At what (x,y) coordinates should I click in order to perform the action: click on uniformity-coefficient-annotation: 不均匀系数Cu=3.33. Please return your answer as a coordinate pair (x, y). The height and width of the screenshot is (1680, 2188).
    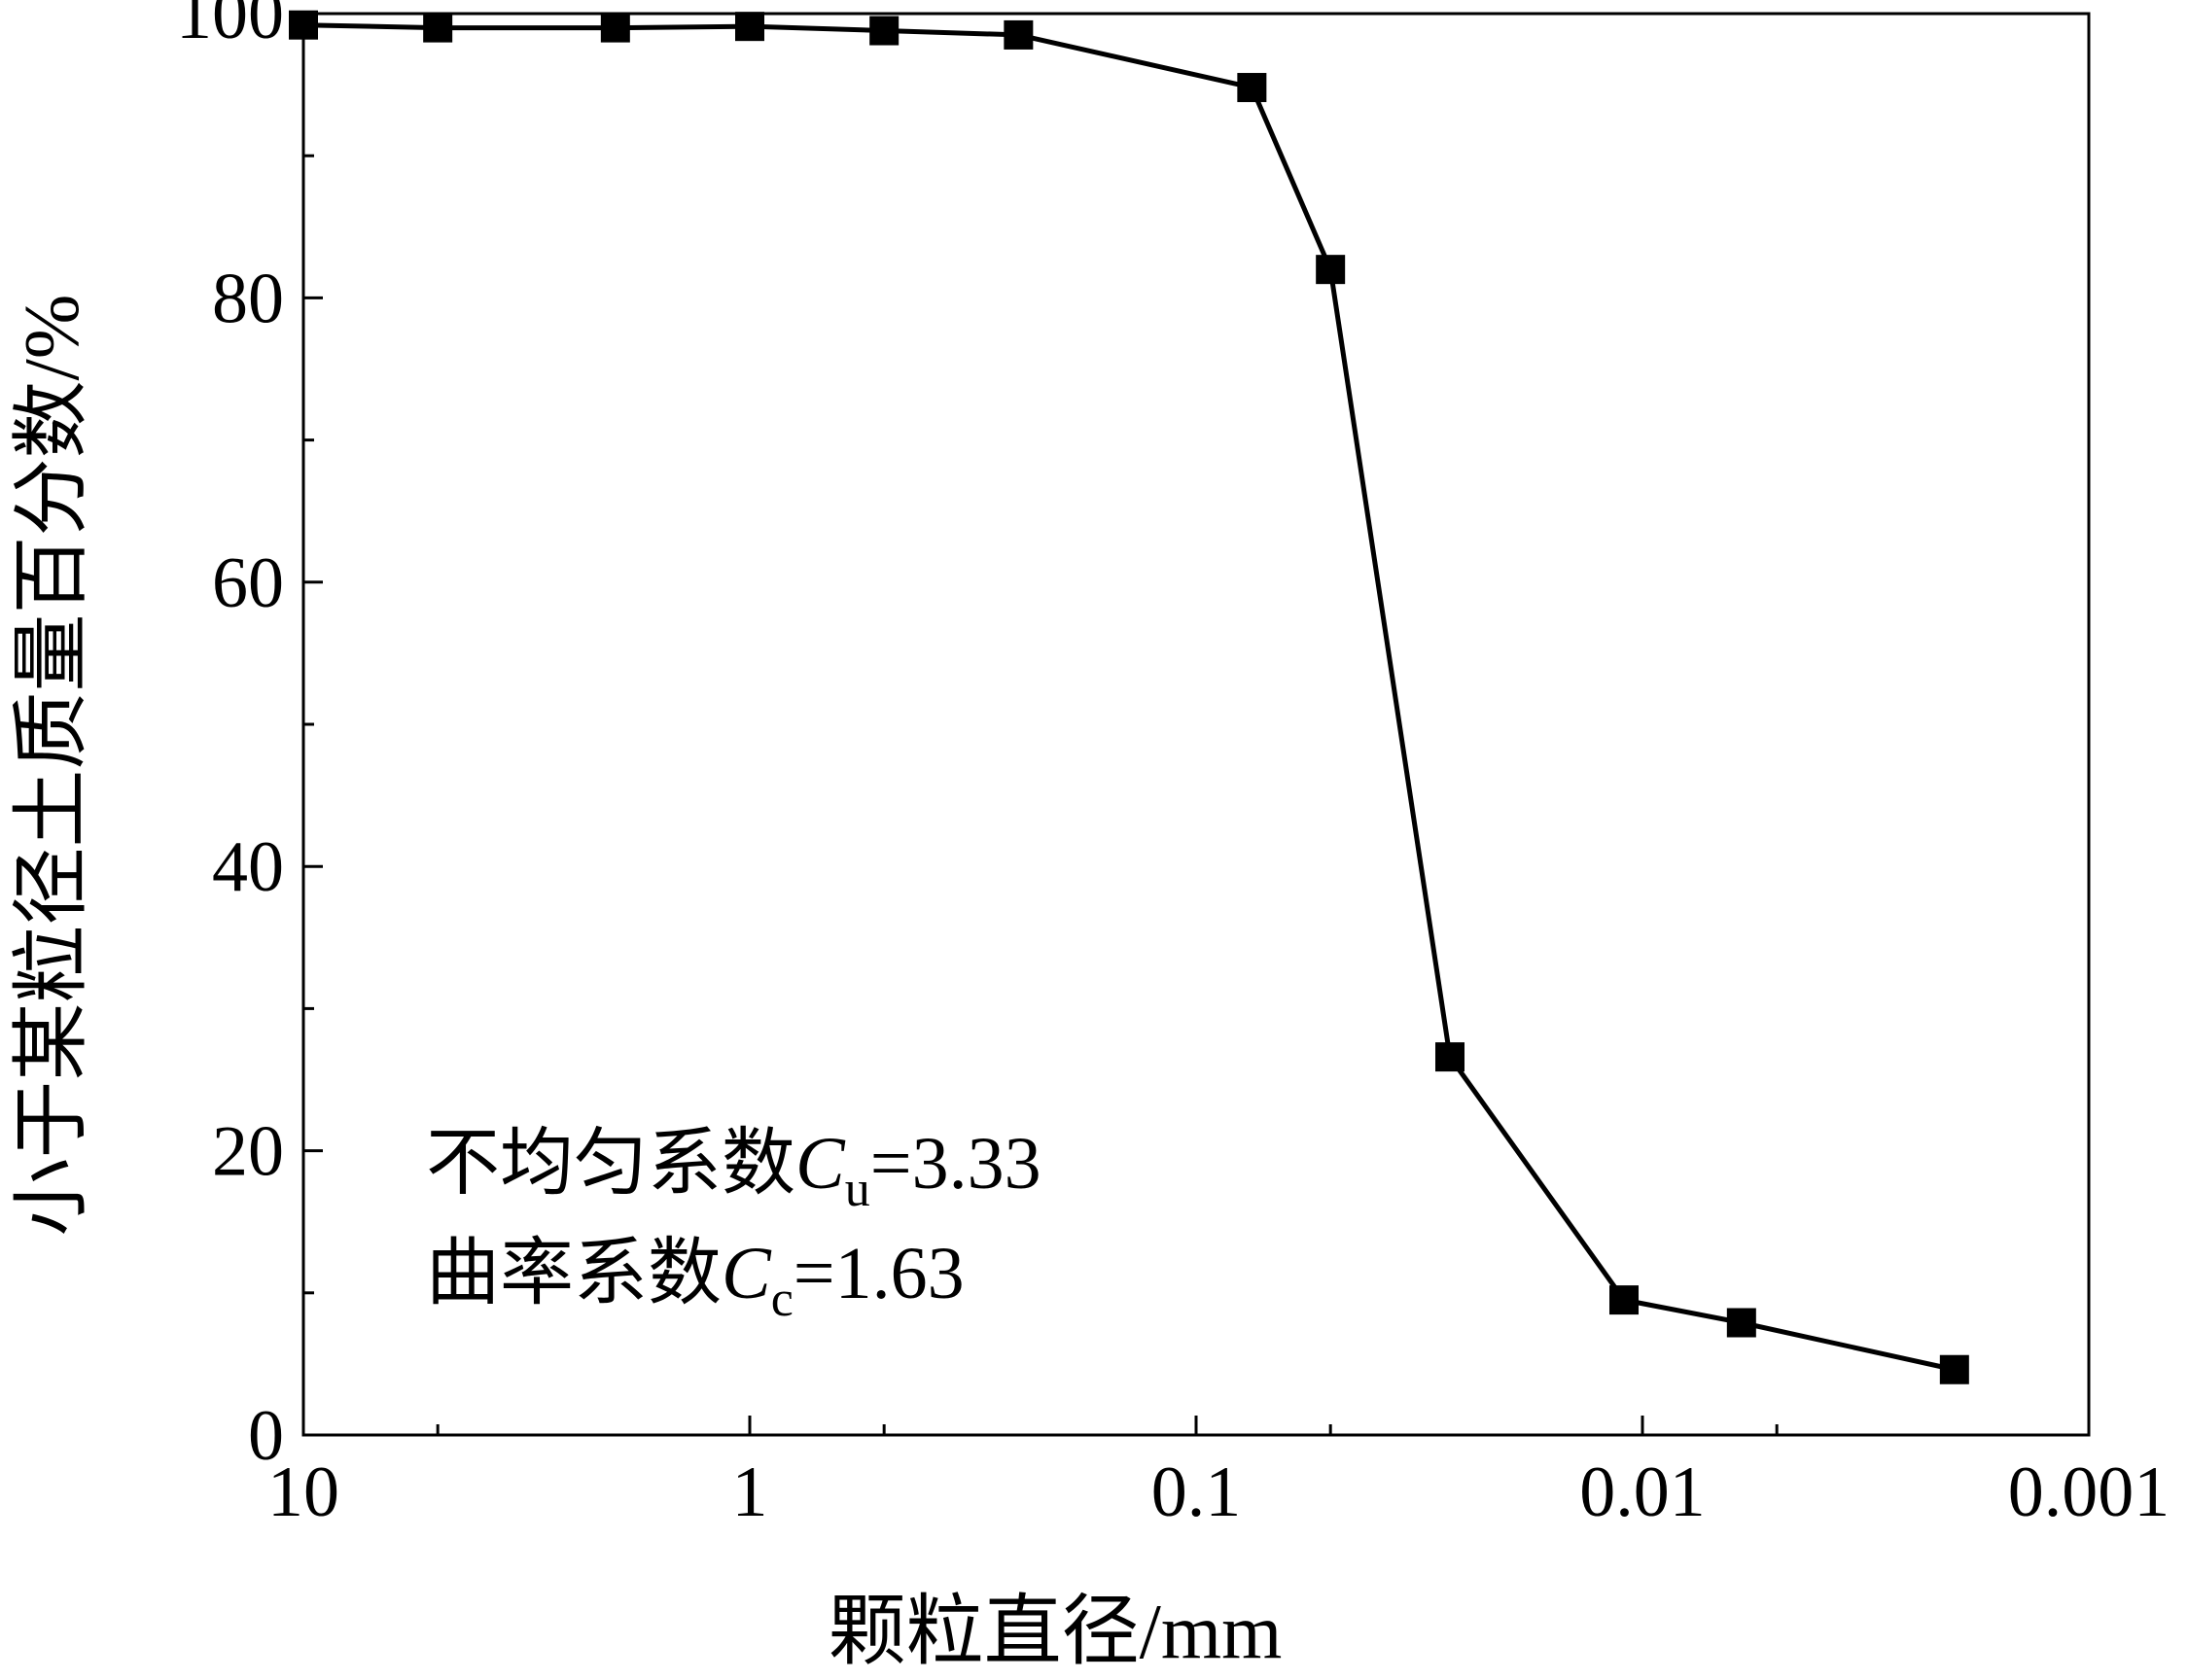
    Looking at the image, I should click on (733, 1170).